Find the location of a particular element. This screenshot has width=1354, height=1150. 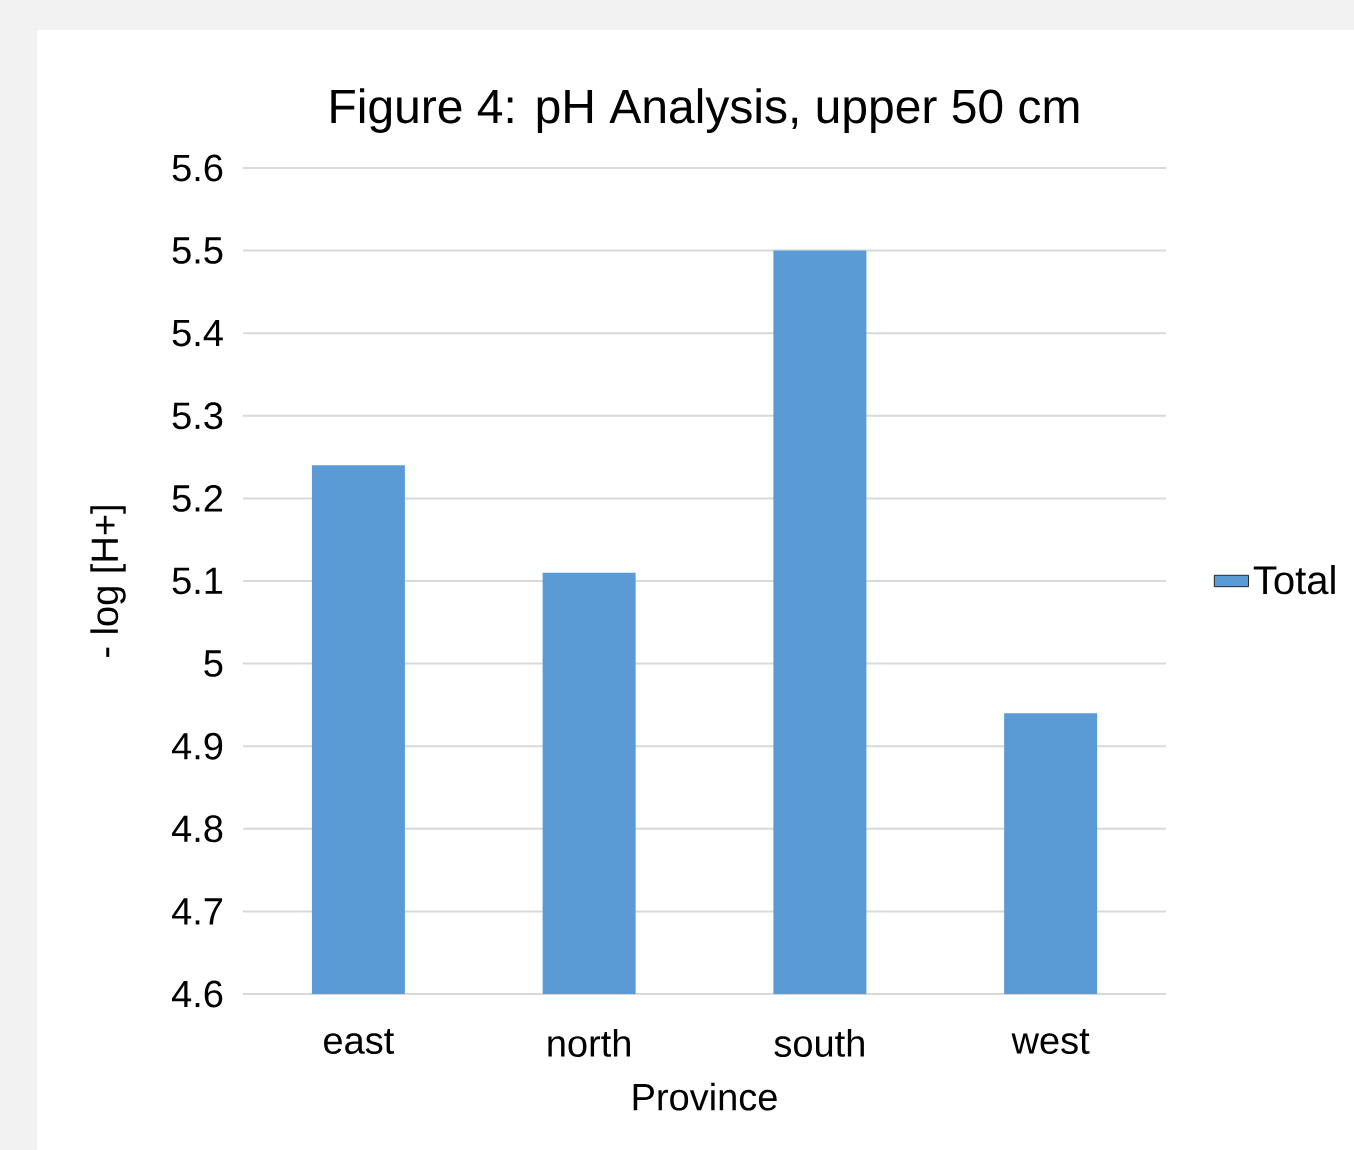

y-tick-label: 4.6 is located at coordinates (197, 994).